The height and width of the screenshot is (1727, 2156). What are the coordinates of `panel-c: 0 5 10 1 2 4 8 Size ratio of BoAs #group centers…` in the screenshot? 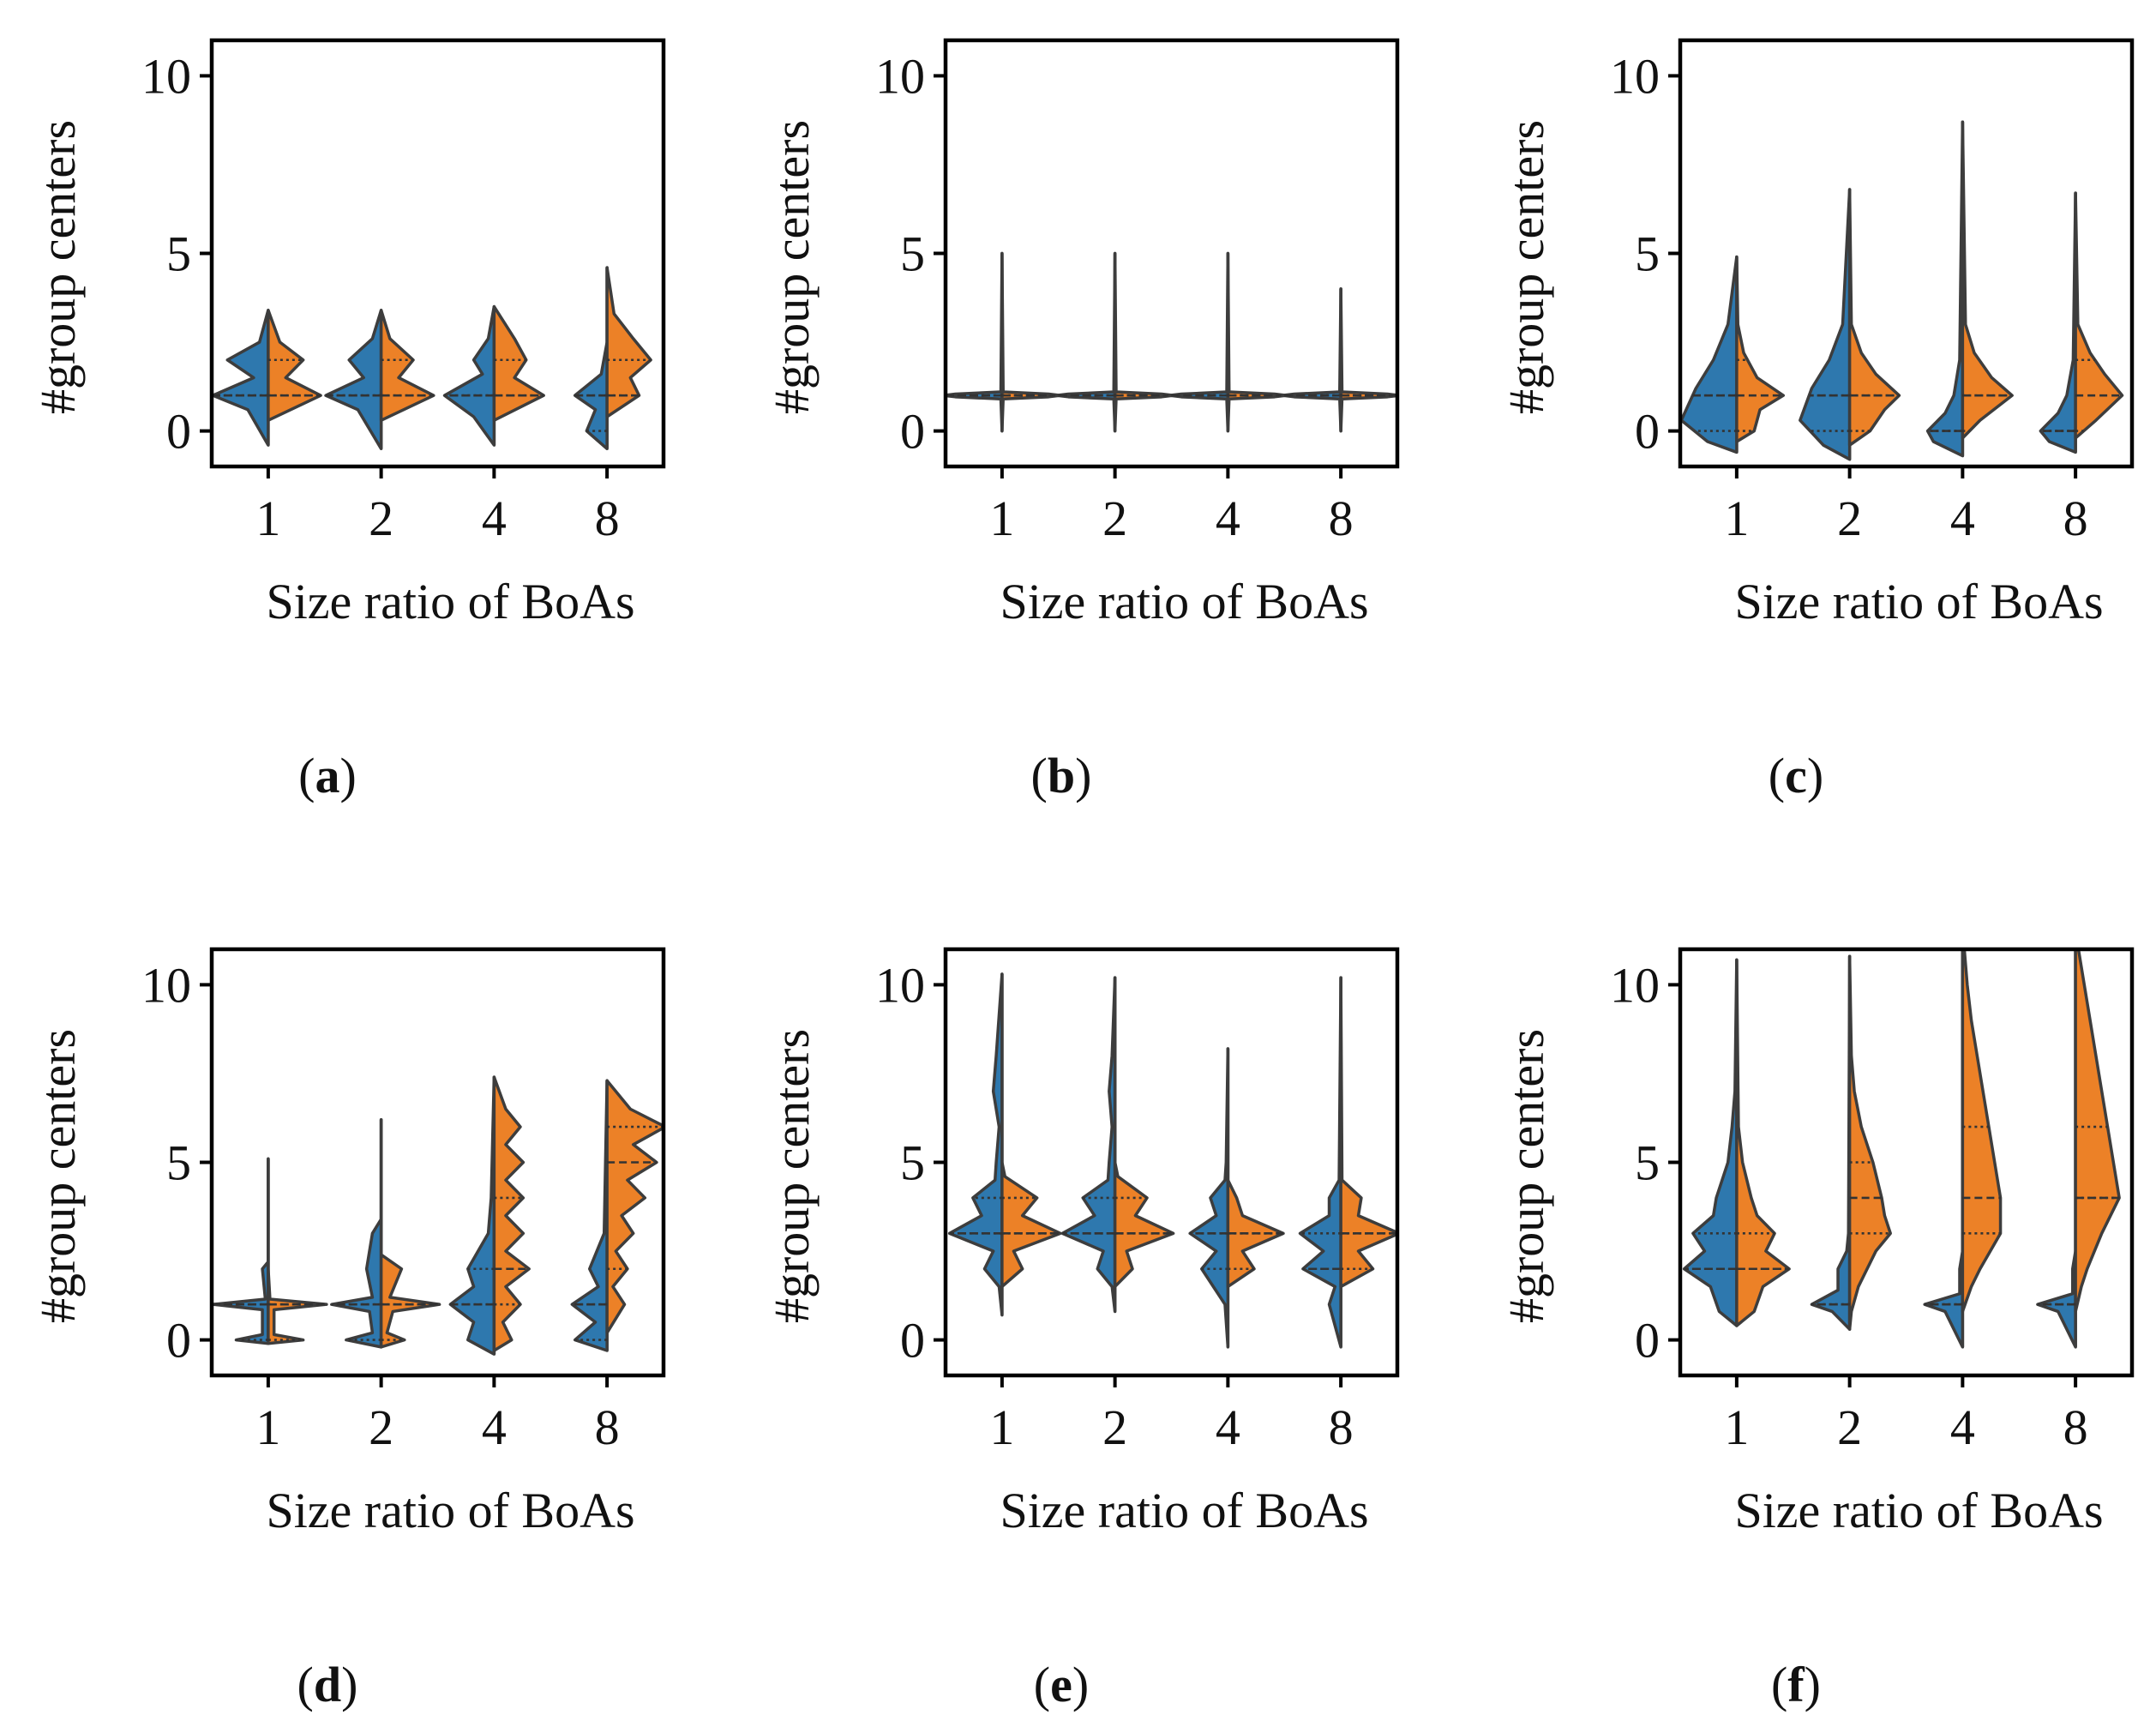 It's located at (1816, 420).